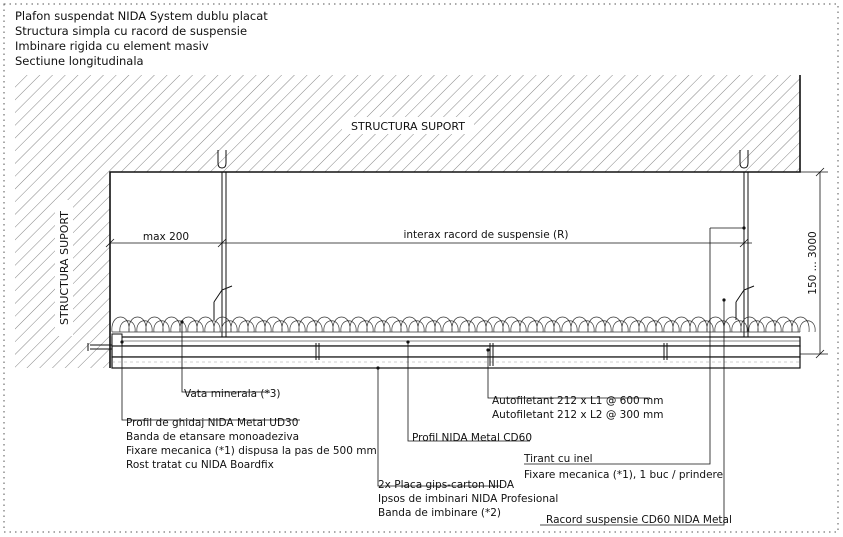  Describe the element at coordinates (223, 245) in the screenshot. I see `hanger-left` at that location.